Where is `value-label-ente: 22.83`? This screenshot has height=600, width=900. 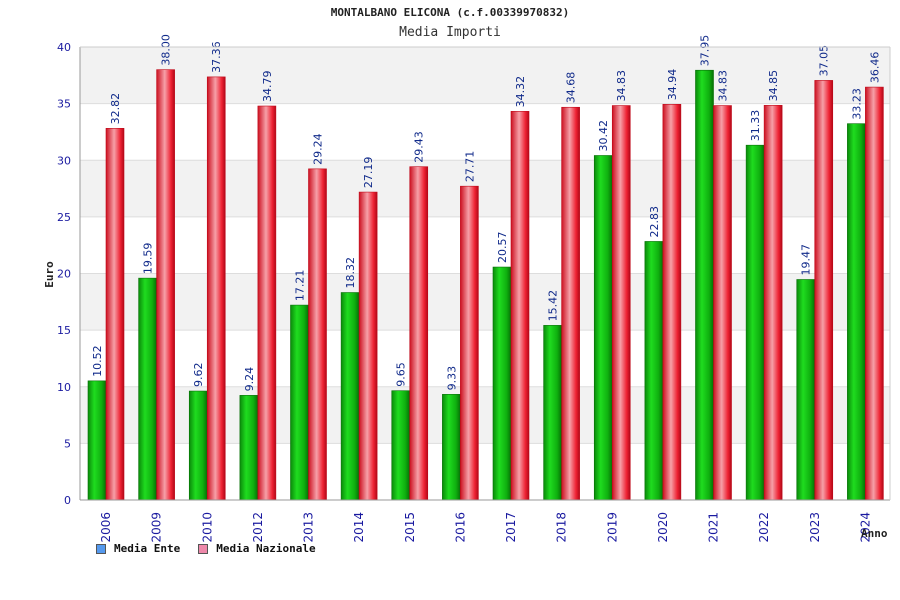 value-label-ente: 22.83 is located at coordinates (654, 222).